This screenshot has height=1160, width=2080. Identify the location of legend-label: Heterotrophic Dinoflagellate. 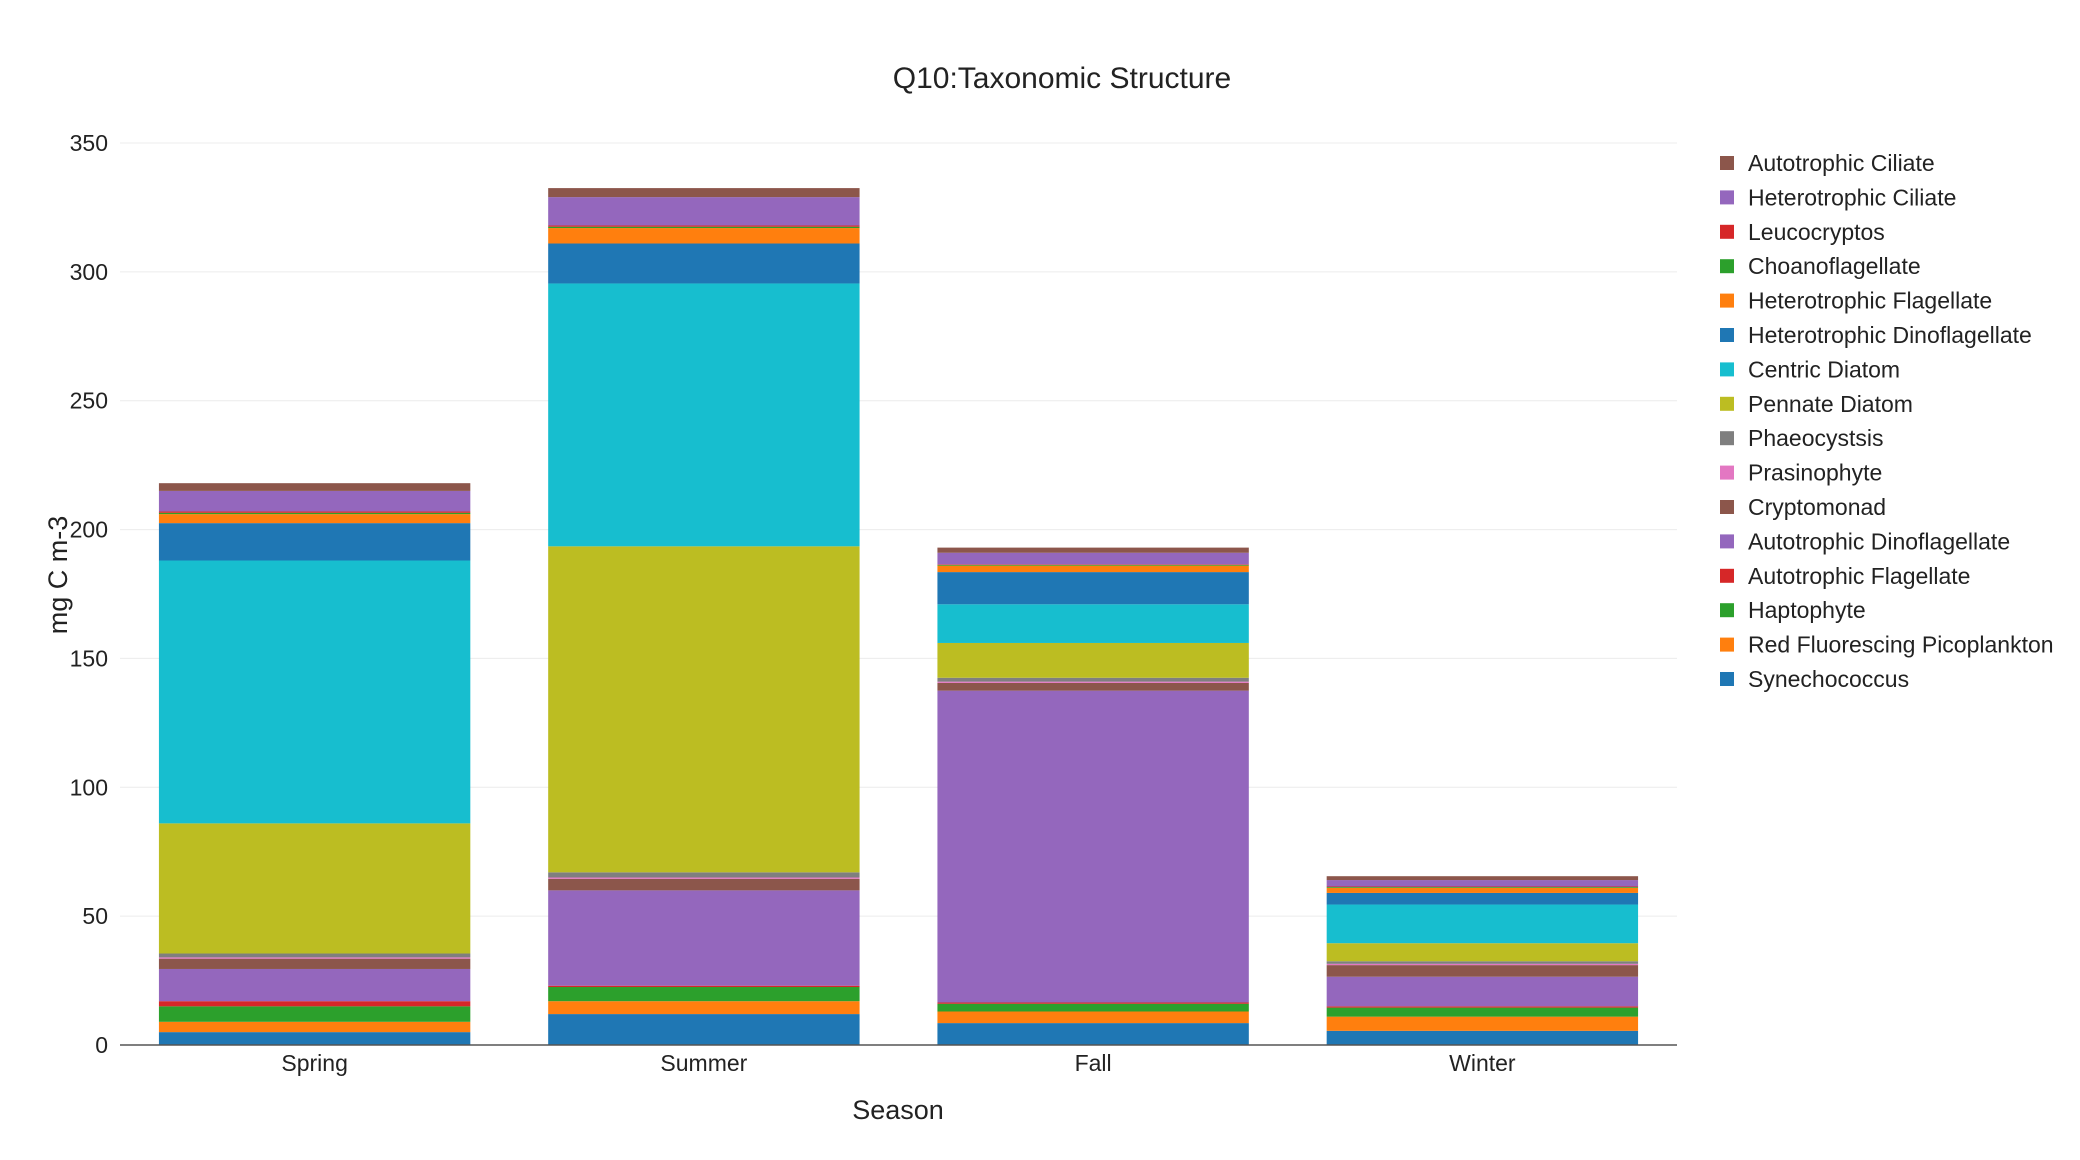
(1890, 335).